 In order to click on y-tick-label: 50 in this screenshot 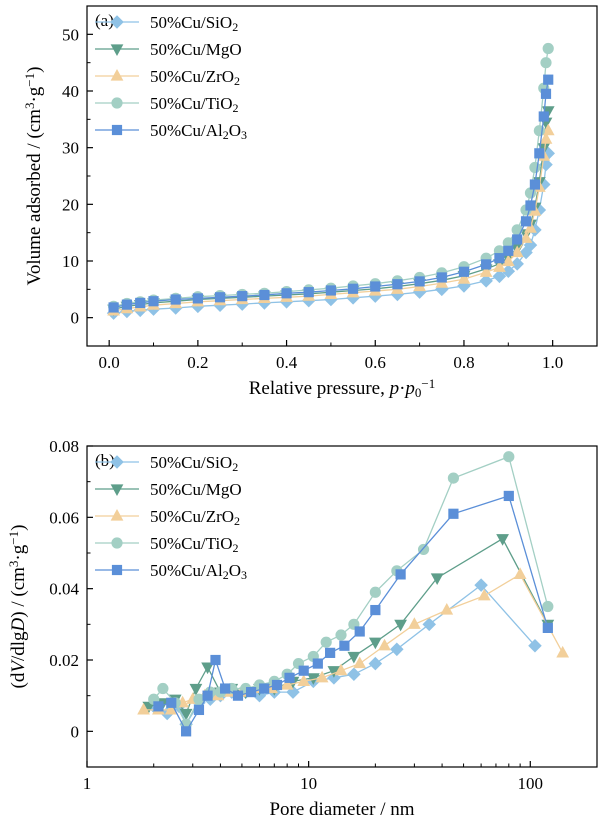, I will do `click(70, 34)`.